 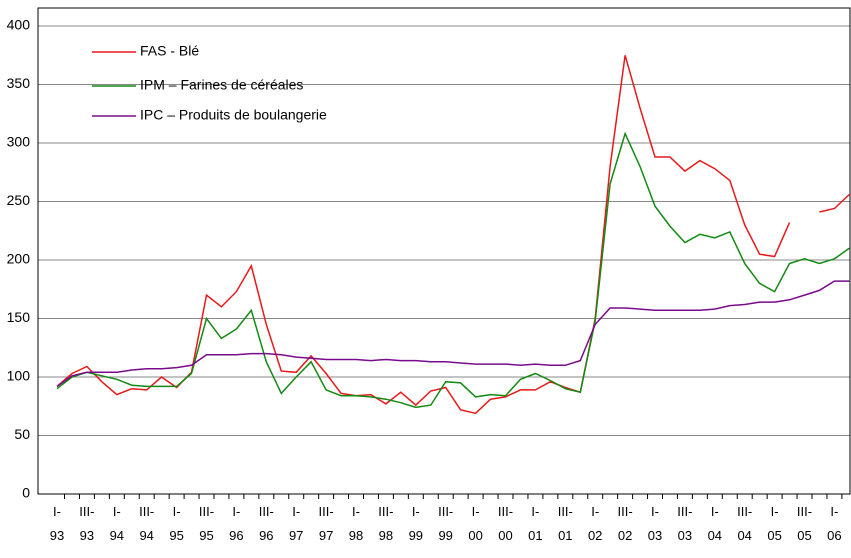 What do you see at coordinates (386, 523) in the screenshot?
I see `x-tick-label: III- 98` at bounding box center [386, 523].